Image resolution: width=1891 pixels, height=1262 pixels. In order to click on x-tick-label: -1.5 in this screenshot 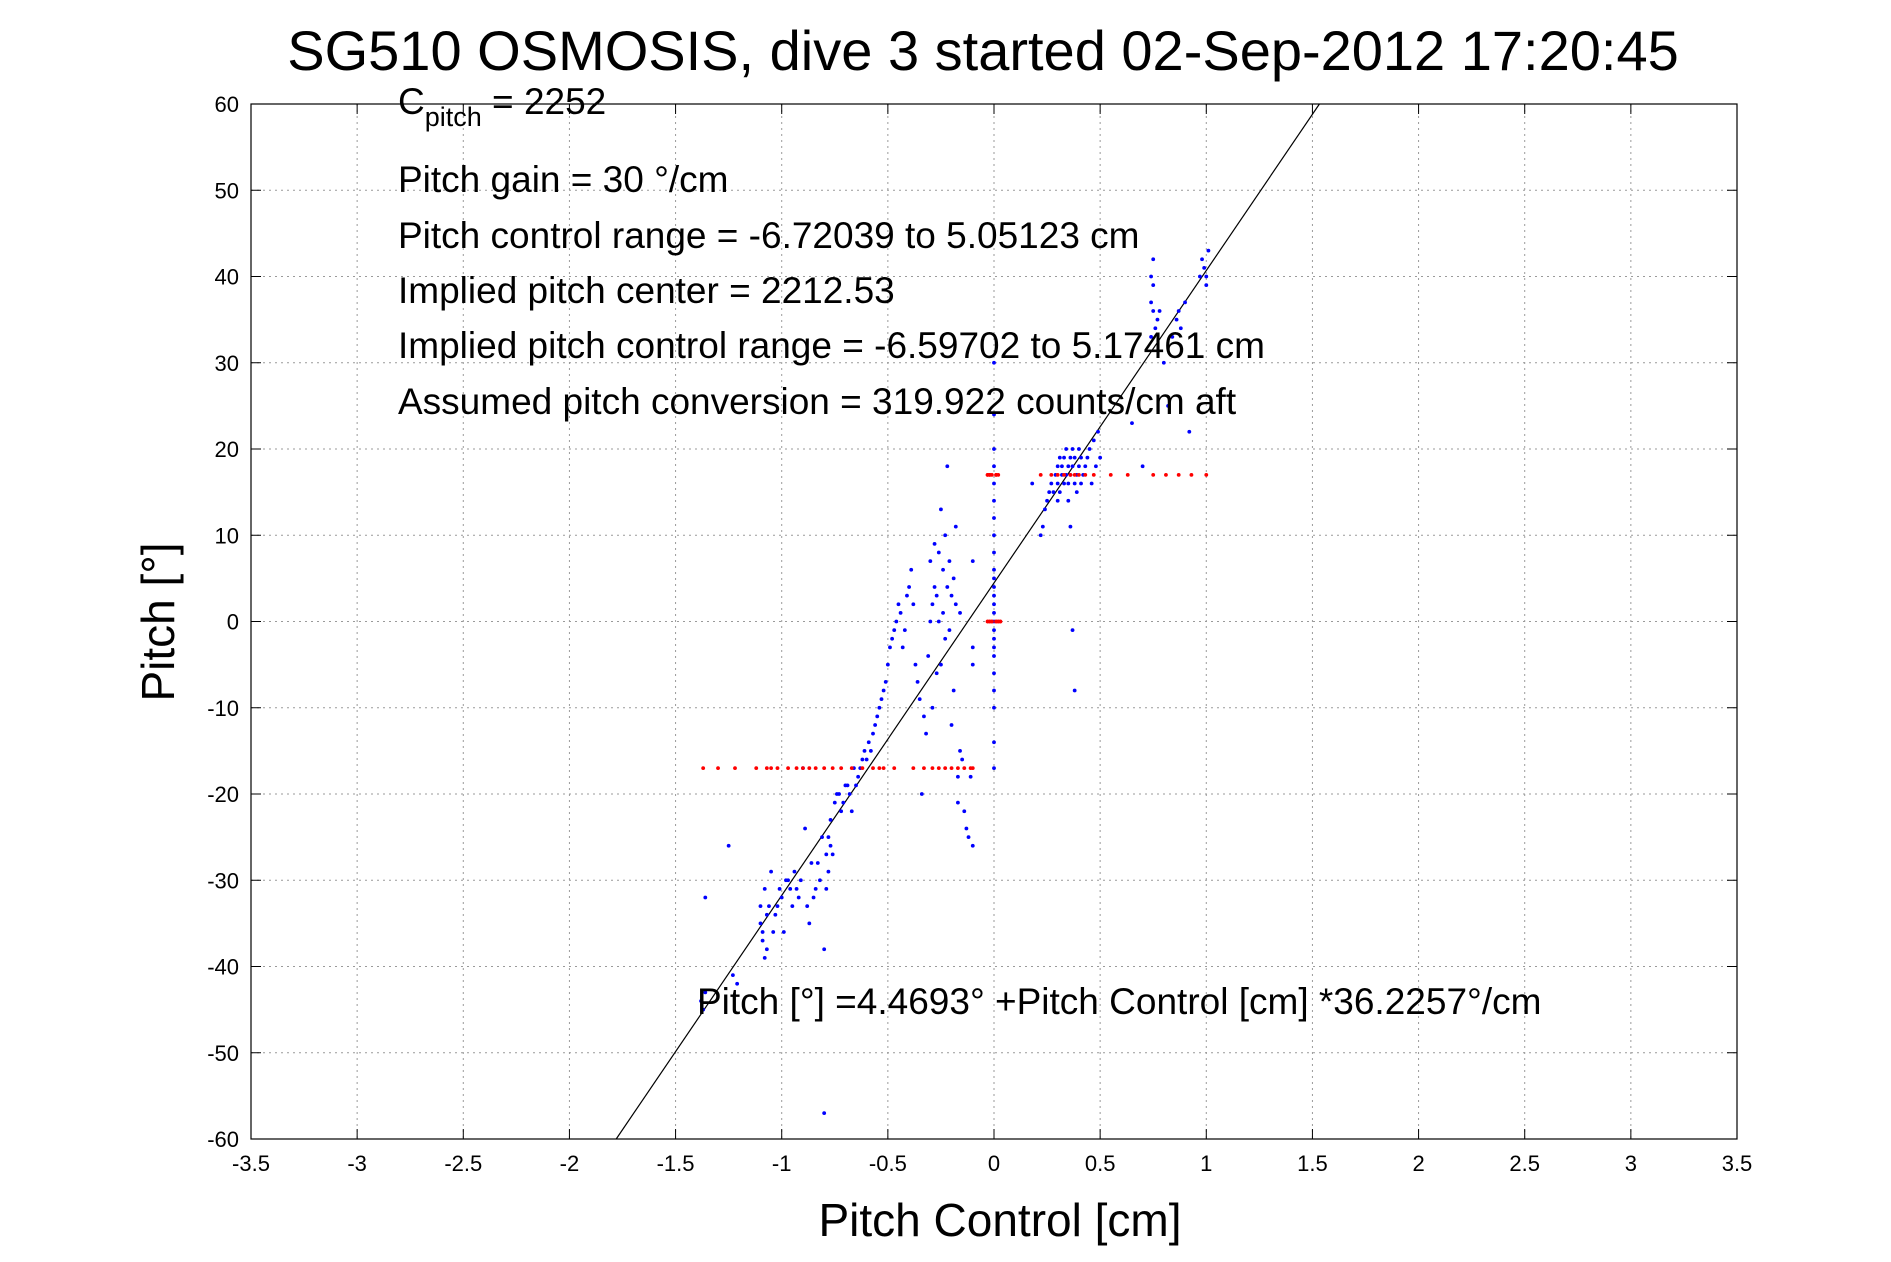, I will do `click(676, 1163)`.